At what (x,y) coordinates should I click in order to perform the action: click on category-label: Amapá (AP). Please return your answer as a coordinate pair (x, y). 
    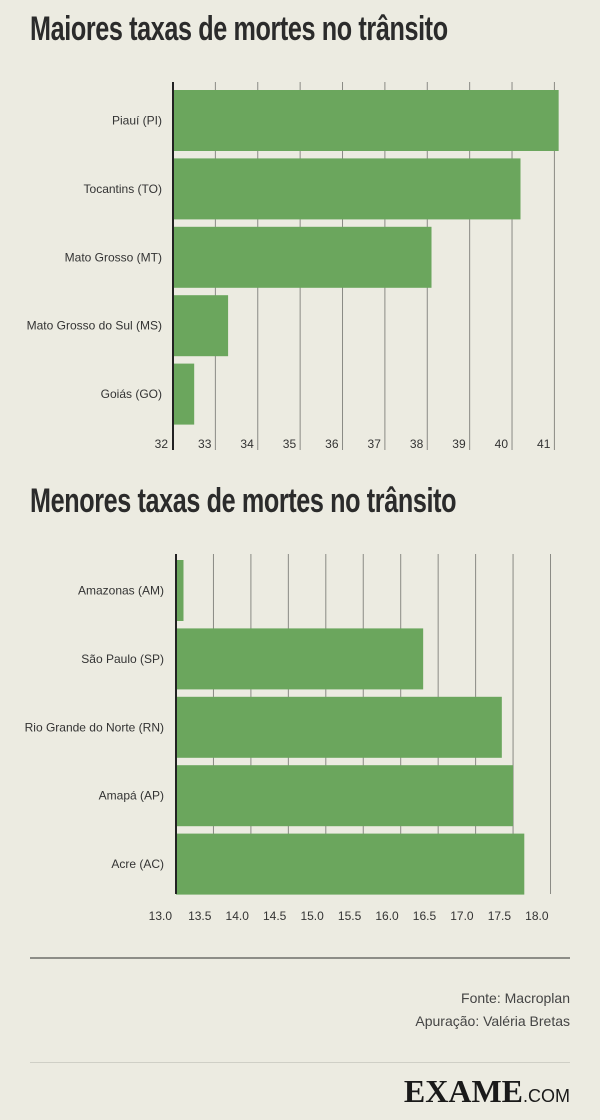
    Looking at the image, I should click on (131, 796).